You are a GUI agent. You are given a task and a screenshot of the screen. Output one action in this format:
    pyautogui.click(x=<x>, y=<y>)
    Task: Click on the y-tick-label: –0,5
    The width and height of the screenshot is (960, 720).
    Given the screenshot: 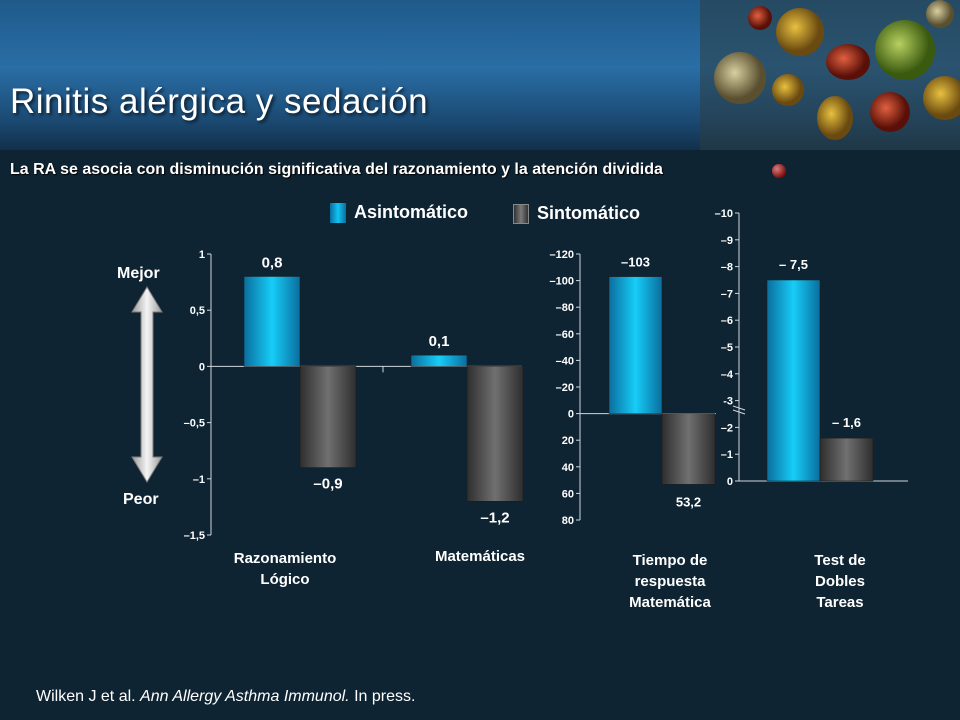 What is the action you would take?
    pyautogui.click(x=194, y=424)
    